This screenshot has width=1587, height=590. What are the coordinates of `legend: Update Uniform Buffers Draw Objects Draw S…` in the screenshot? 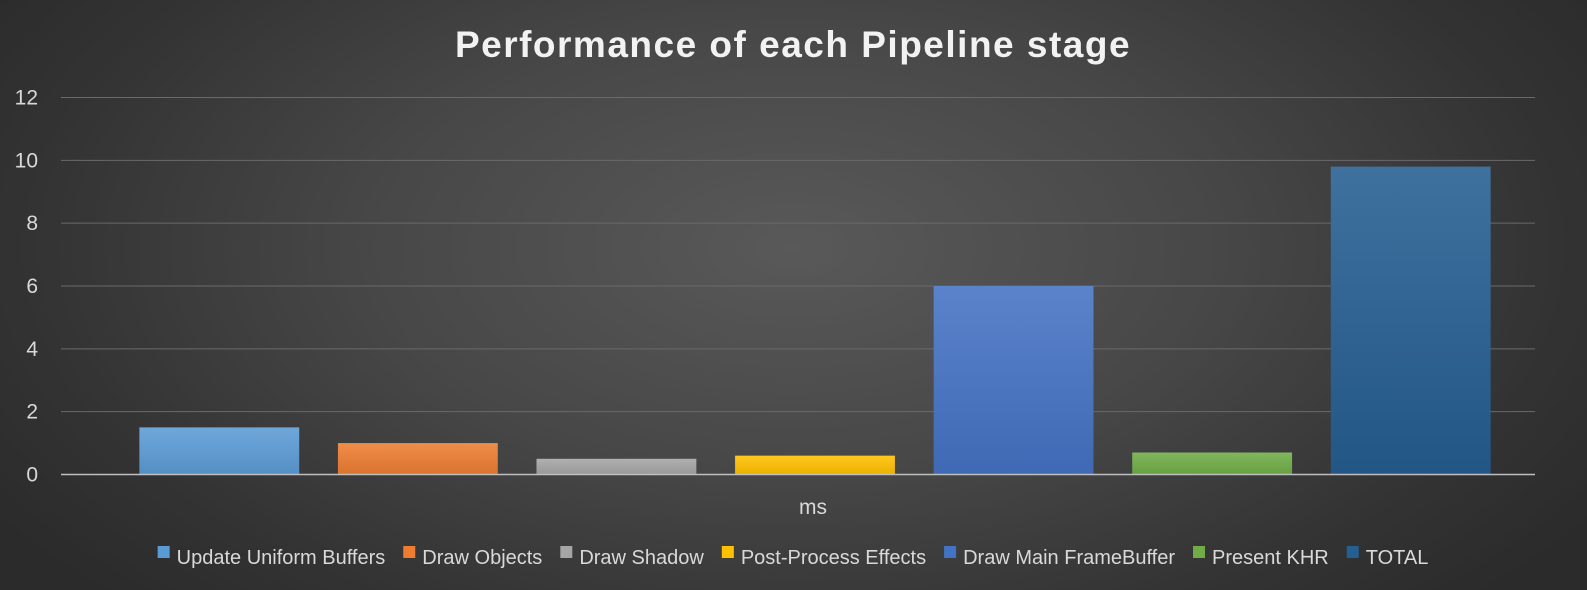 It's located at (793, 557).